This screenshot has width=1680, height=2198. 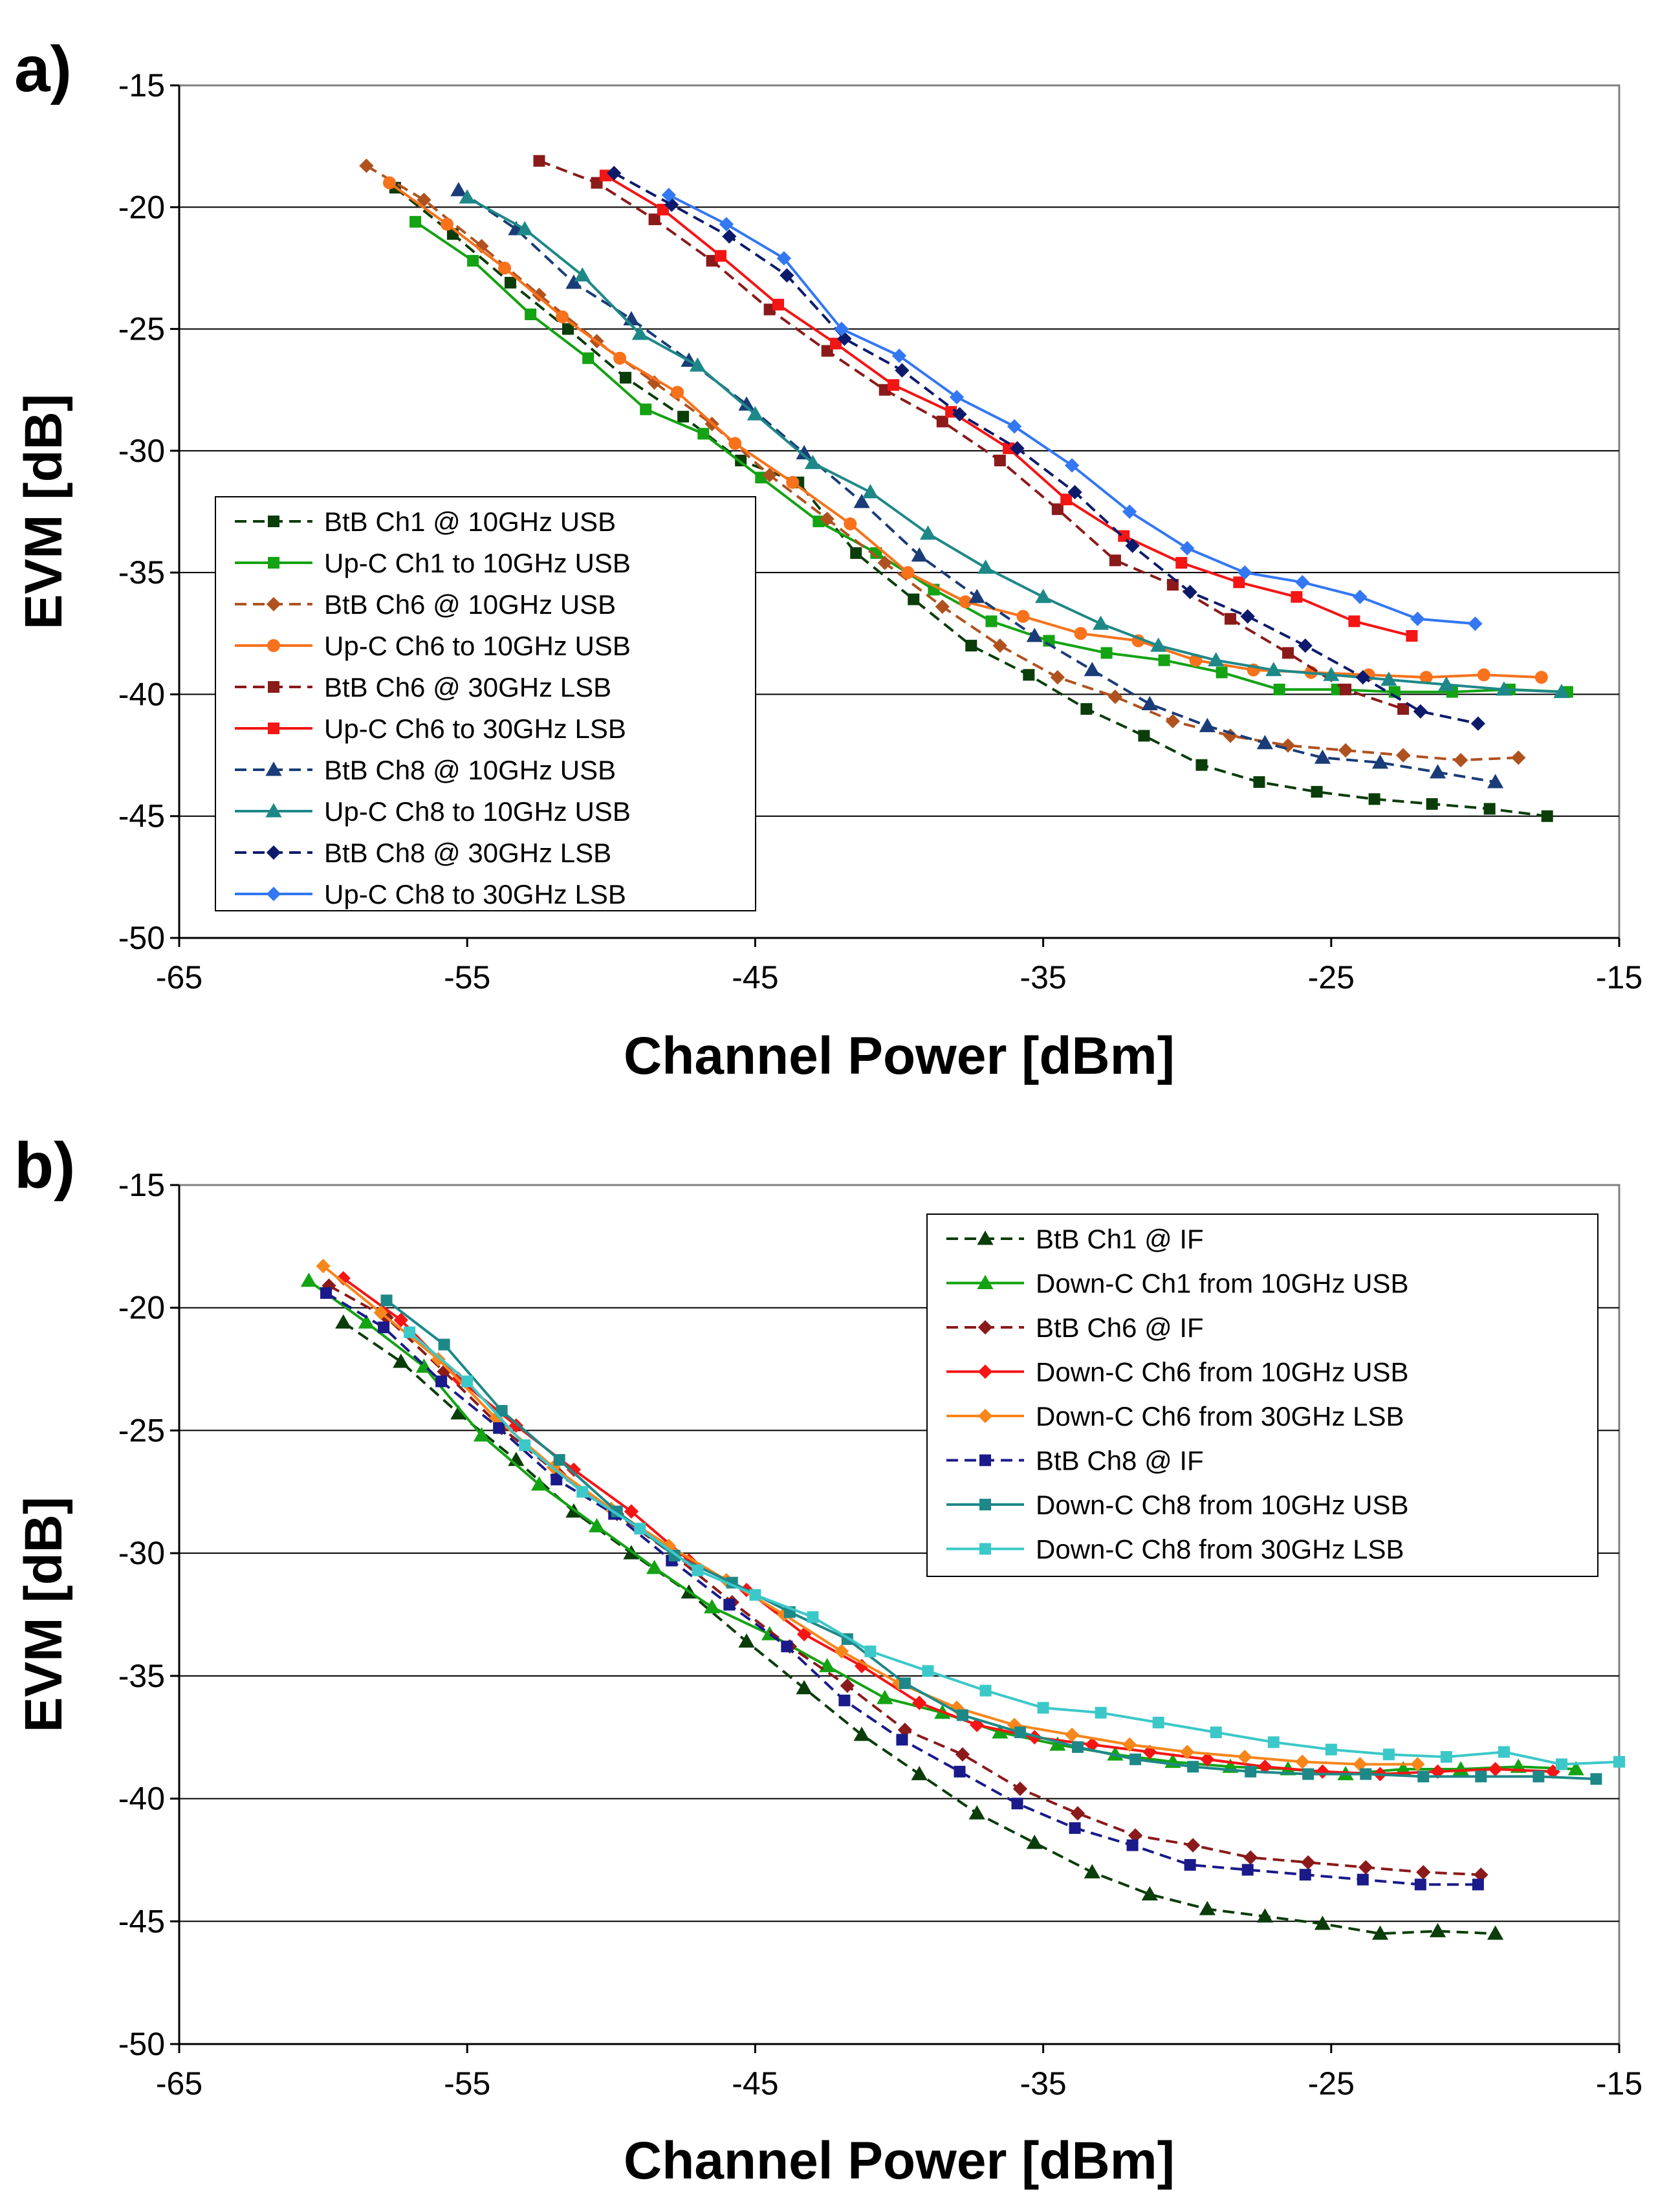 What do you see at coordinates (1120, 1239) in the screenshot?
I see `legend-label: BtB Ch1 @ IF` at bounding box center [1120, 1239].